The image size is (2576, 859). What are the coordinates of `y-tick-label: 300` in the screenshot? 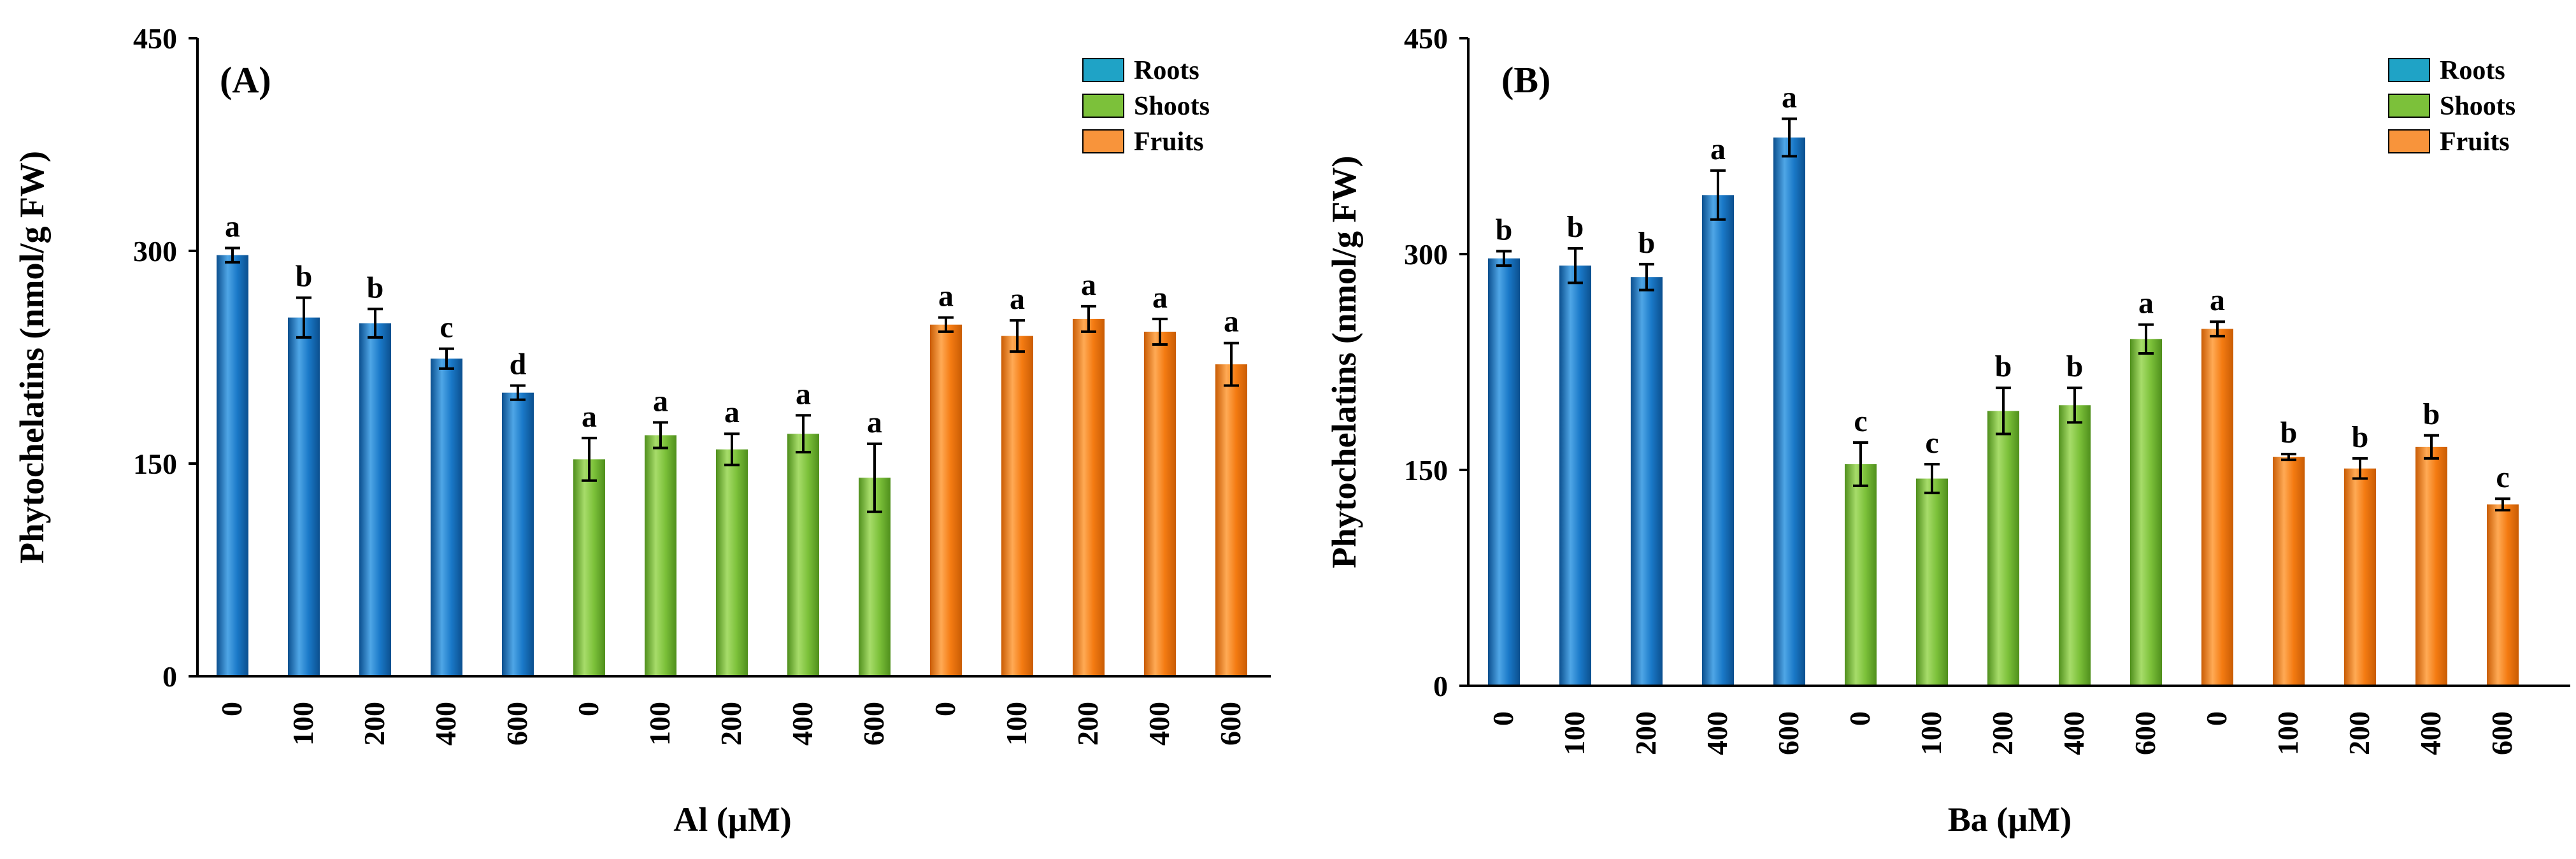 It's located at (1426, 254).